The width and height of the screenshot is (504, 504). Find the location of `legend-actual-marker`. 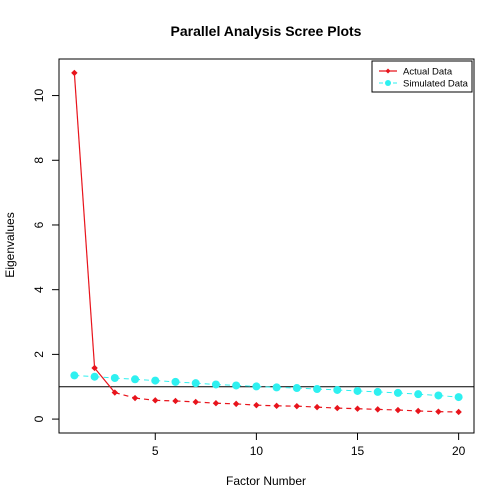

legend-actual-marker is located at coordinates (388, 71).